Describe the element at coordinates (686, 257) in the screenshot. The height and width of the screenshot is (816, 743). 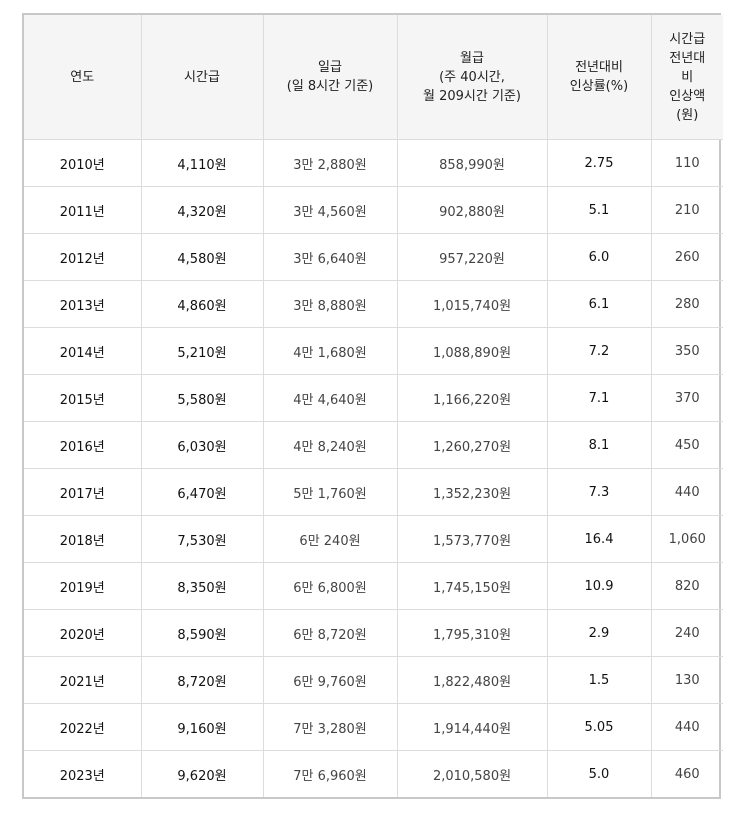
I see `cell-increase-amount: 260` at that location.